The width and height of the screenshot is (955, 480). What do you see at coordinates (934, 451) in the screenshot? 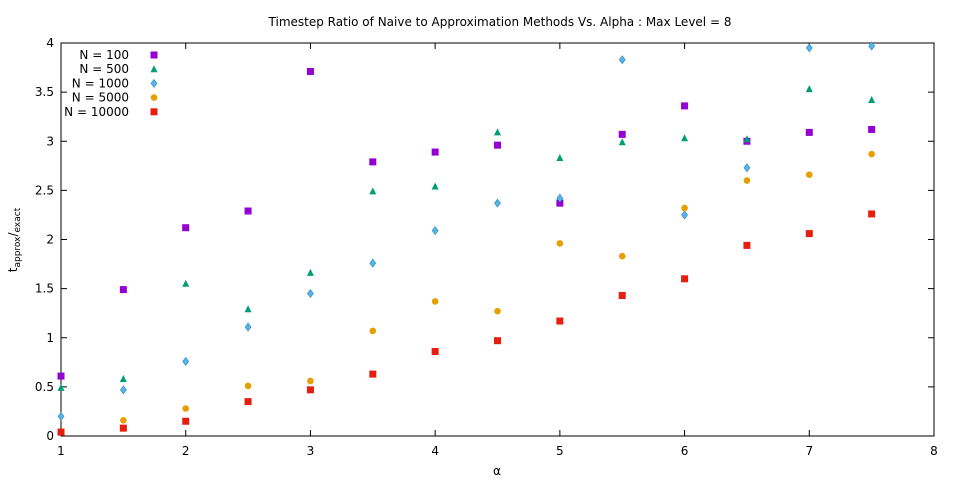
I see `x-tick-label: 8` at bounding box center [934, 451].